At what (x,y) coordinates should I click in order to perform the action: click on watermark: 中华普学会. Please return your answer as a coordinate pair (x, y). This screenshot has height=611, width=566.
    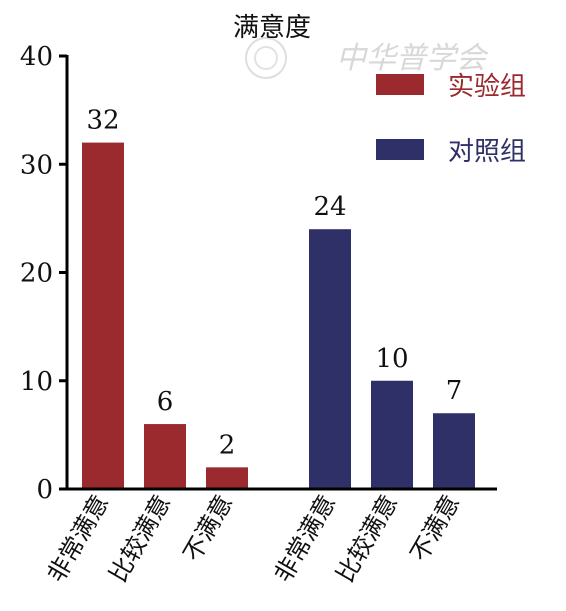
    Looking at the image, I should click on (367, 58).